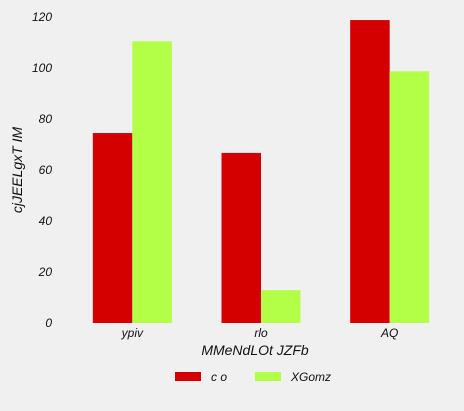  Describe the element at coordinates (46, 119) in the screenshot. I see `y-tick-label: 80` at that location.